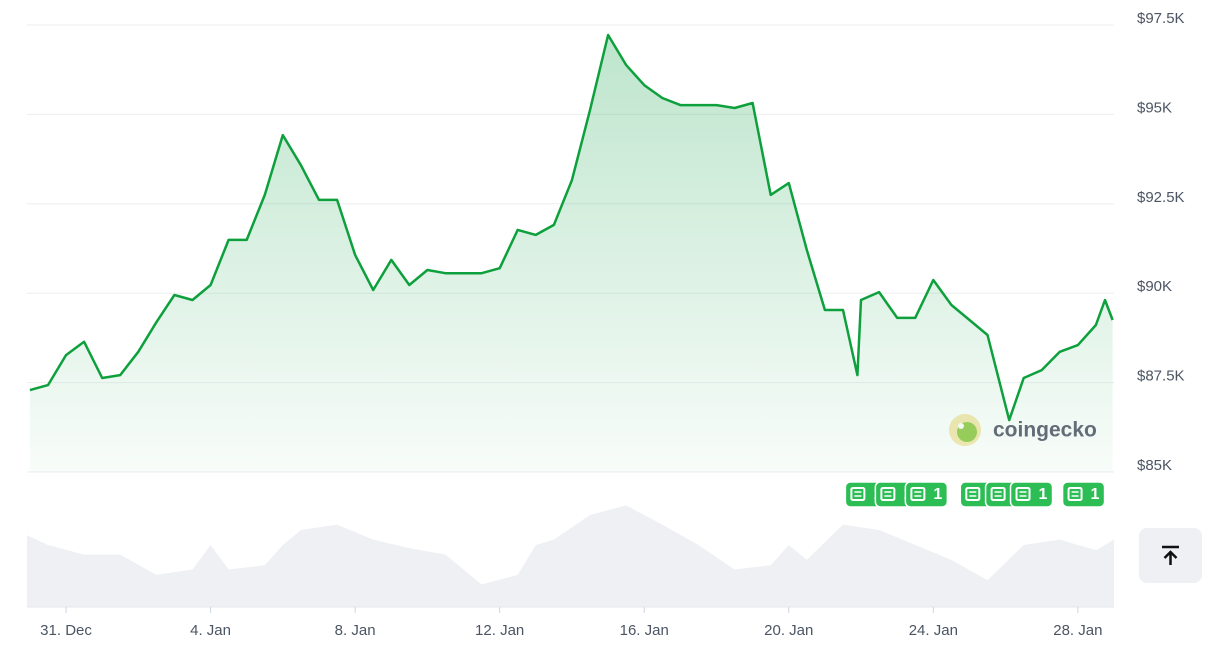 Image resolution: width=1216 pixels, height=646 pixels. I want to click on y-tick-label: $97.5K, so click(1161, 18).